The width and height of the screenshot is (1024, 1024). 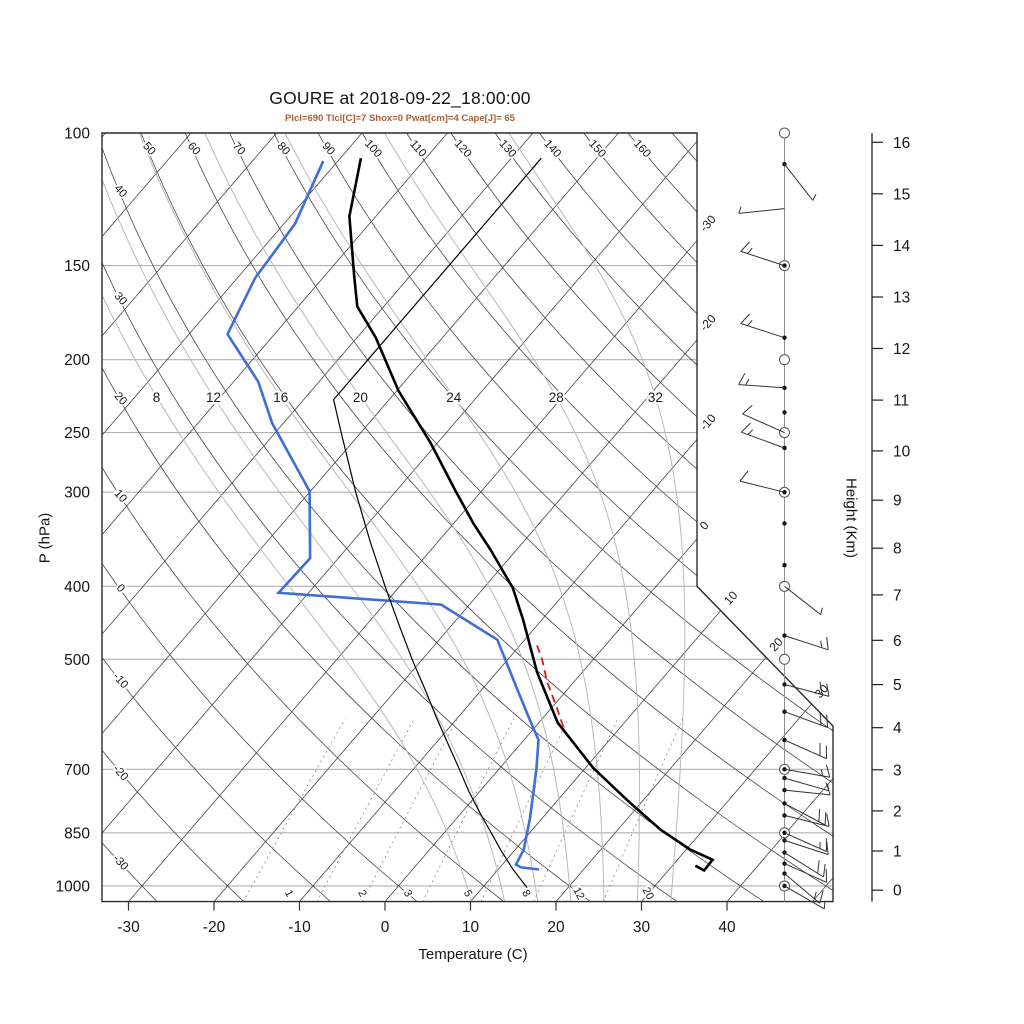 What do you see at coordinates (901, 297) in the screenshot?
I see `svg-text: 13` at bounding box center [901, 297].